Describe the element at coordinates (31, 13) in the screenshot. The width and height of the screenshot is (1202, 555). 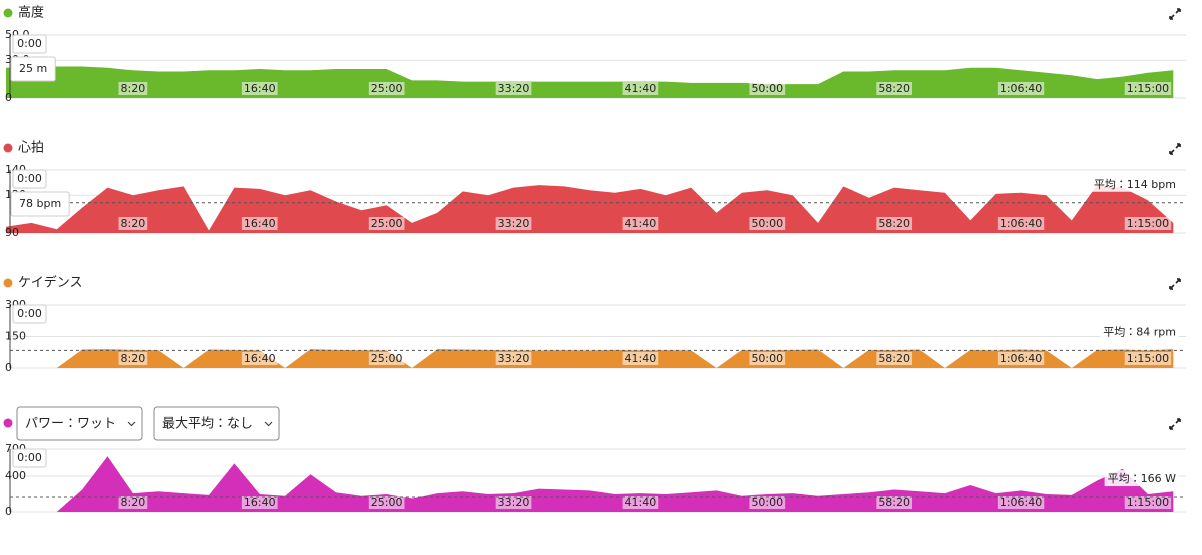
I see `chart-title: 高度` at that location.